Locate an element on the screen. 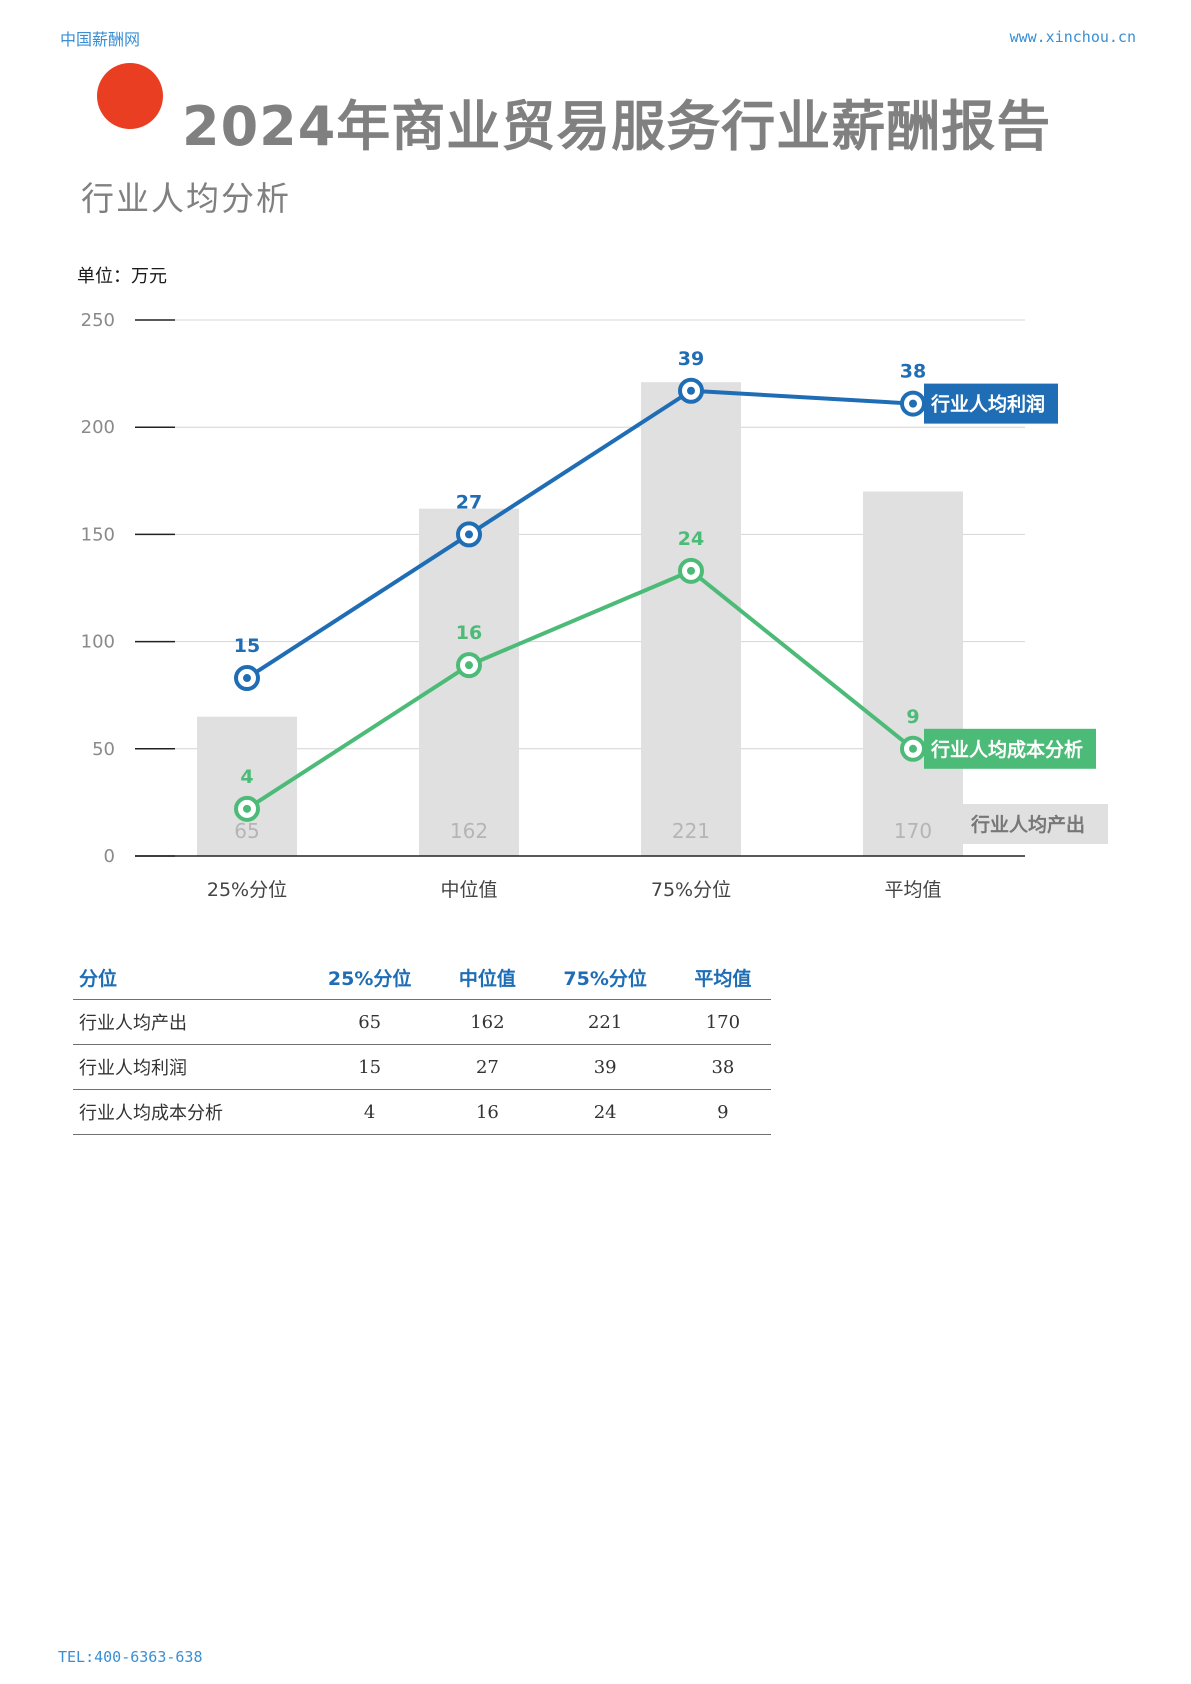 The width and height of the screenshot is (1191, 1684). table-cell: 221 is located at coordinates (605, 1022).